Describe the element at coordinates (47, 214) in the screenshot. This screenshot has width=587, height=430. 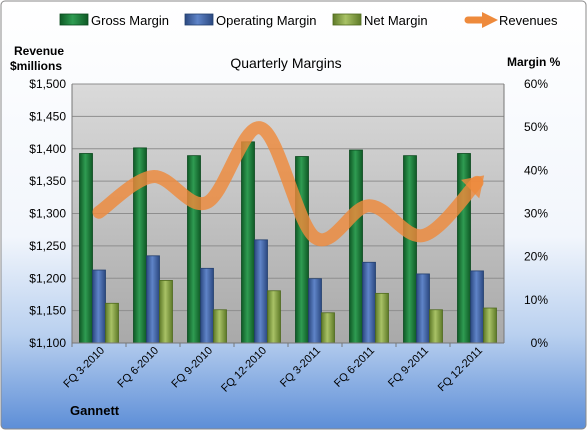
I see `left-tick-label: $1,300` at that location.